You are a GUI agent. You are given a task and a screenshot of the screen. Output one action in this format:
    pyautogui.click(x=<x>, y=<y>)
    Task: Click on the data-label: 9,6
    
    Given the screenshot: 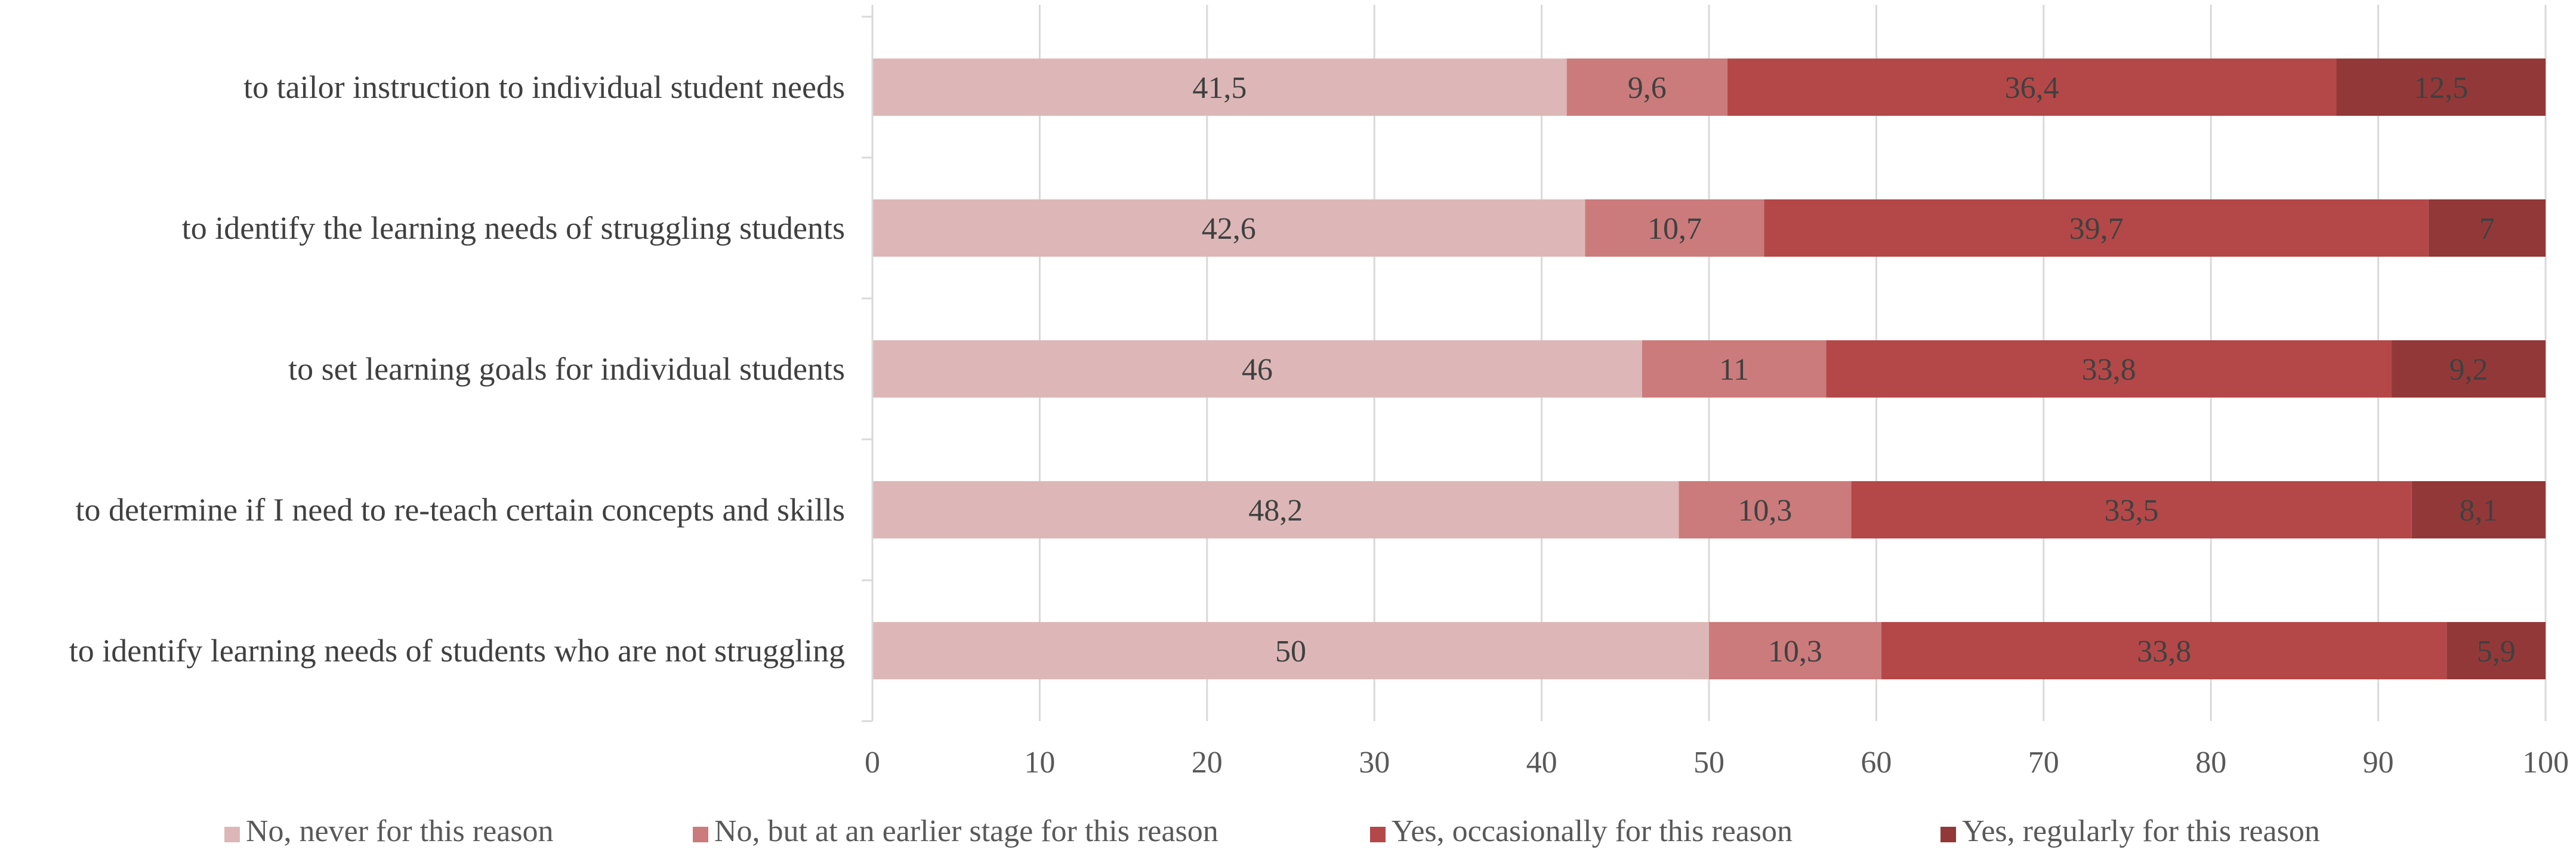 What is the action you would take?
    pyautogui.click(x=1647, y=88)
    